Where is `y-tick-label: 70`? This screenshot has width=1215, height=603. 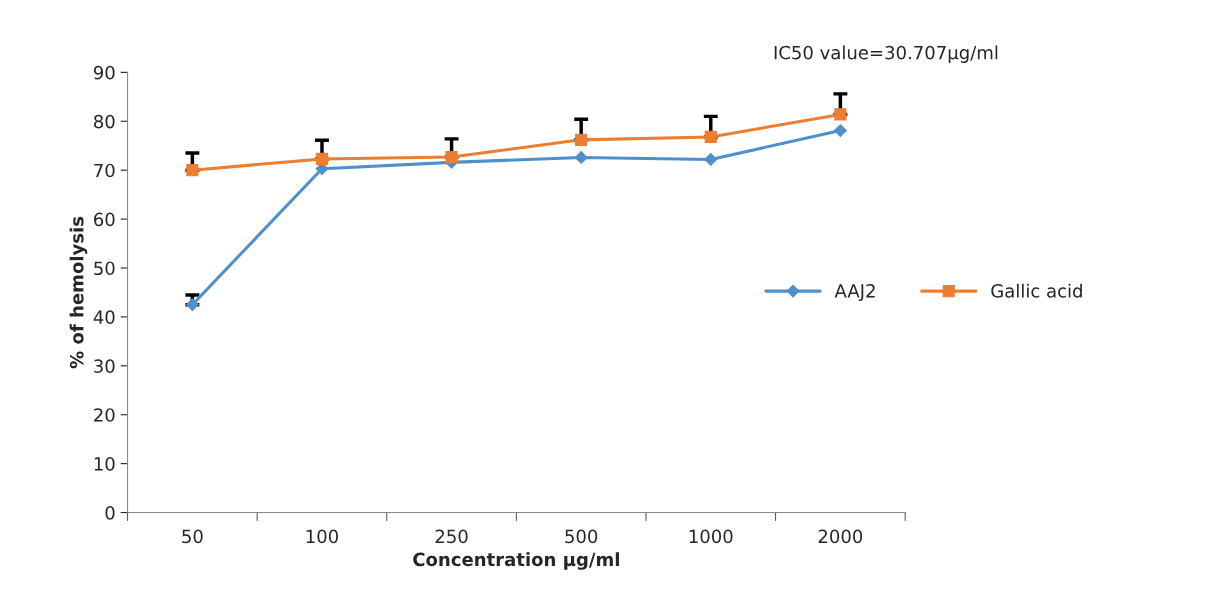
y-tick-label: 70 is located at coordinates (104, 170).